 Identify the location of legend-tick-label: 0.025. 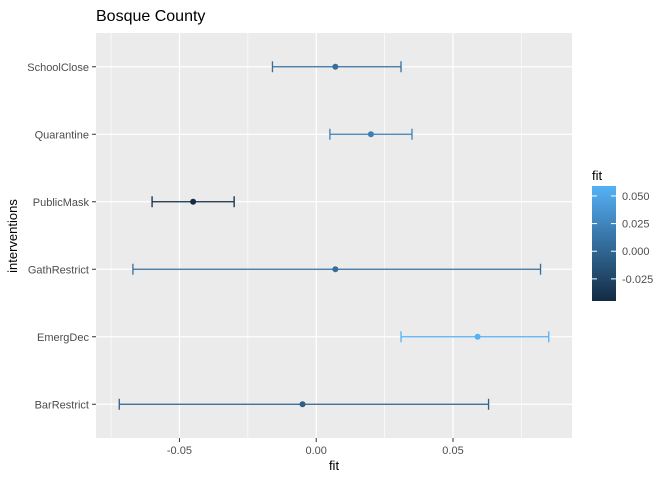
(636, 225).